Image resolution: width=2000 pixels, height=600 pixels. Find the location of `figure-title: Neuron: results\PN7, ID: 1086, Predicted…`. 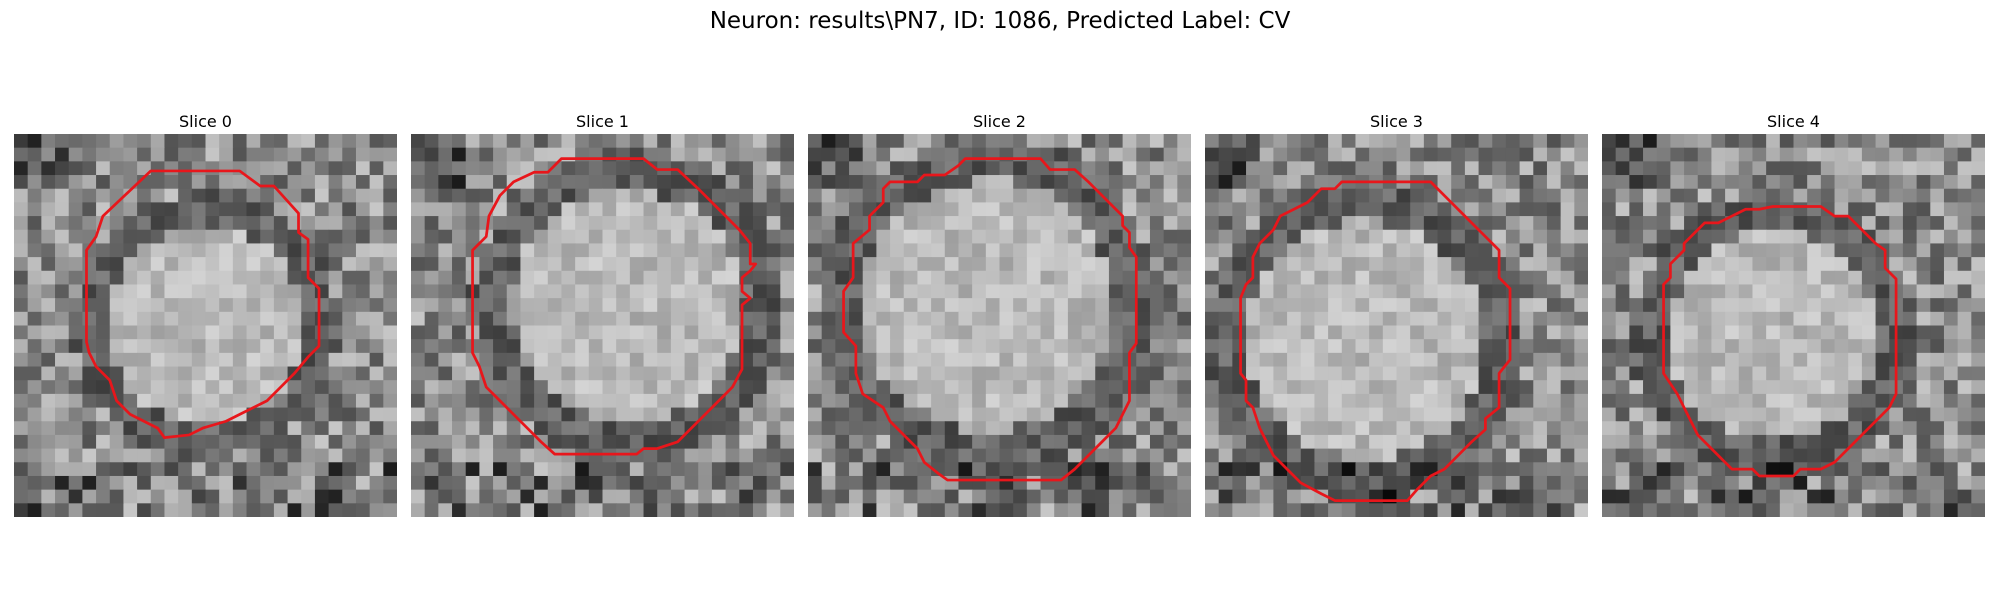

figure-title: Neuron: results\PN7, ID: 1086, Predicted… is located at coordinates (1000, 21).